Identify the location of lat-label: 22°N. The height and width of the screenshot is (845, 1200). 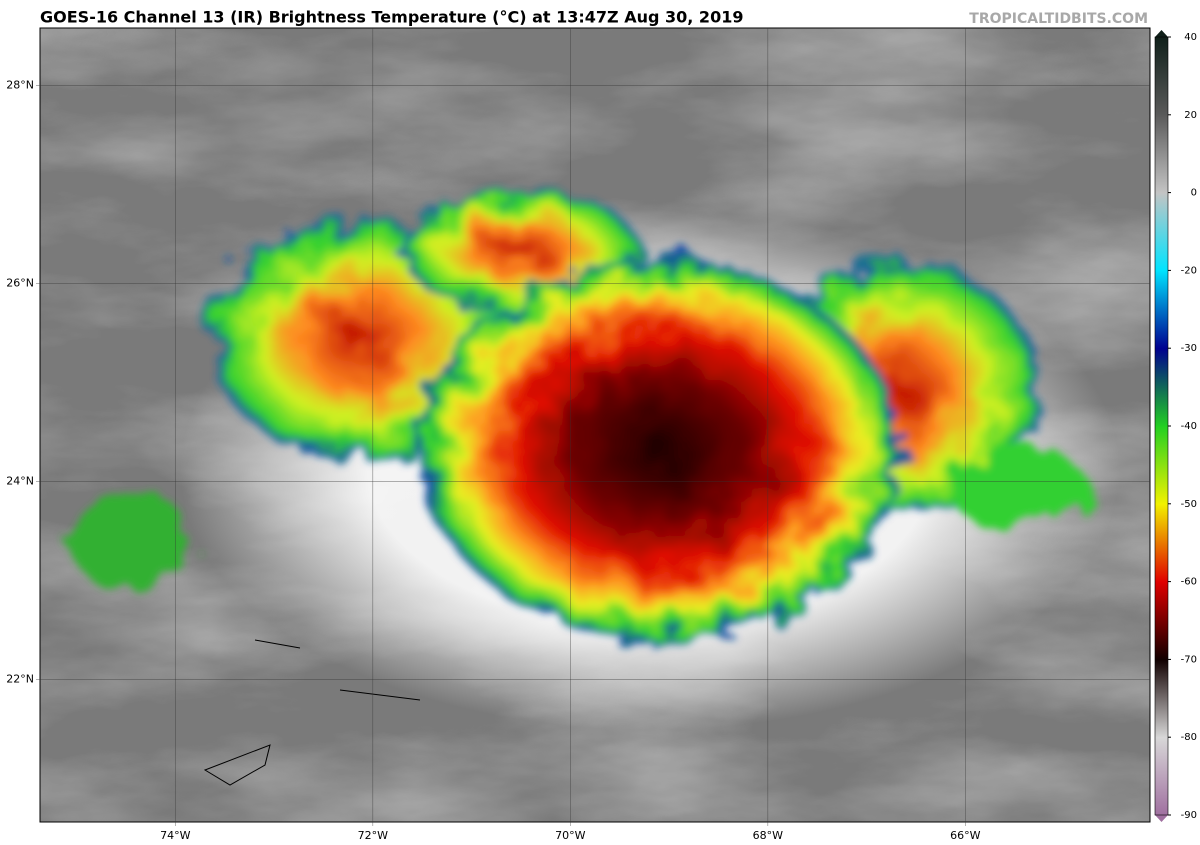
(20, 678).